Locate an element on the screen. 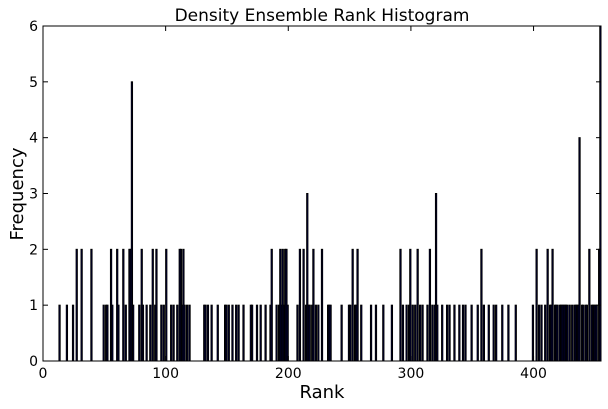  x-tick-label: 400 is located at coordinates (533, 374).